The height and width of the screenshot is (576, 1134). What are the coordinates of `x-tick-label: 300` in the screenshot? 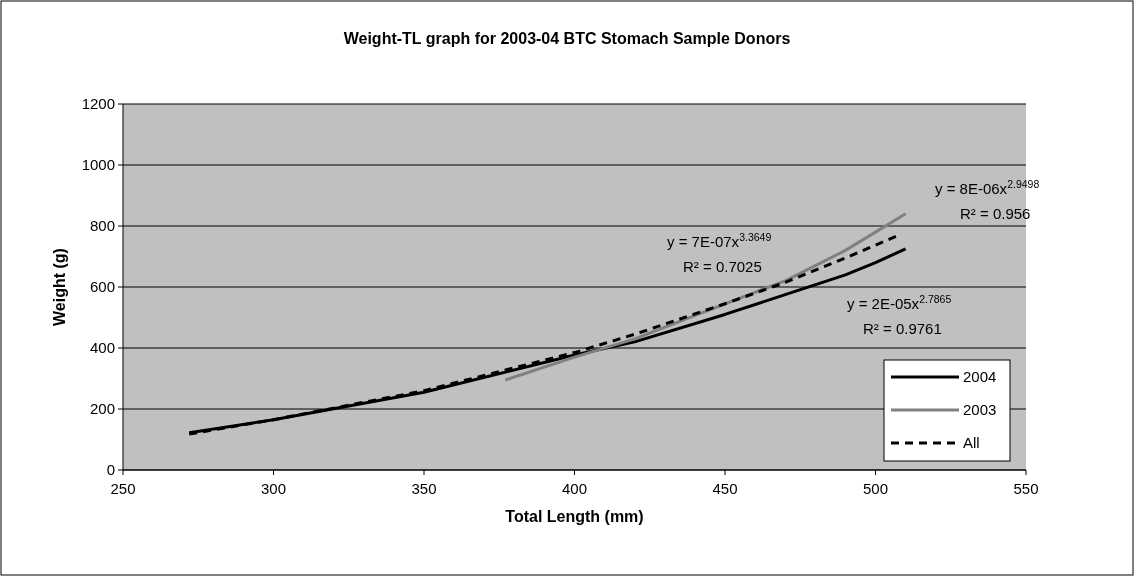 It's located at (273, 488).